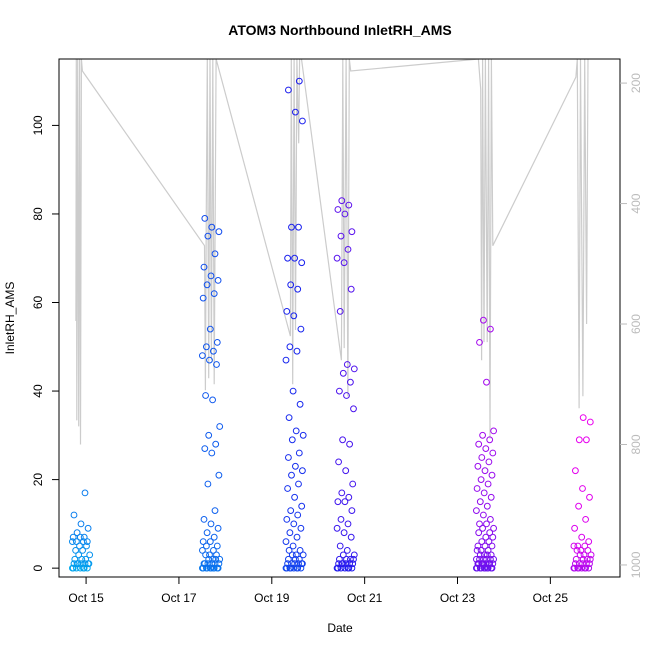 Image resolution: width=650 pixels, height=650 pixels. What do you see at coordinates (38, 214) in the screenshot?
I see `y-tick-label: 80` at bounding box center [38, 214].